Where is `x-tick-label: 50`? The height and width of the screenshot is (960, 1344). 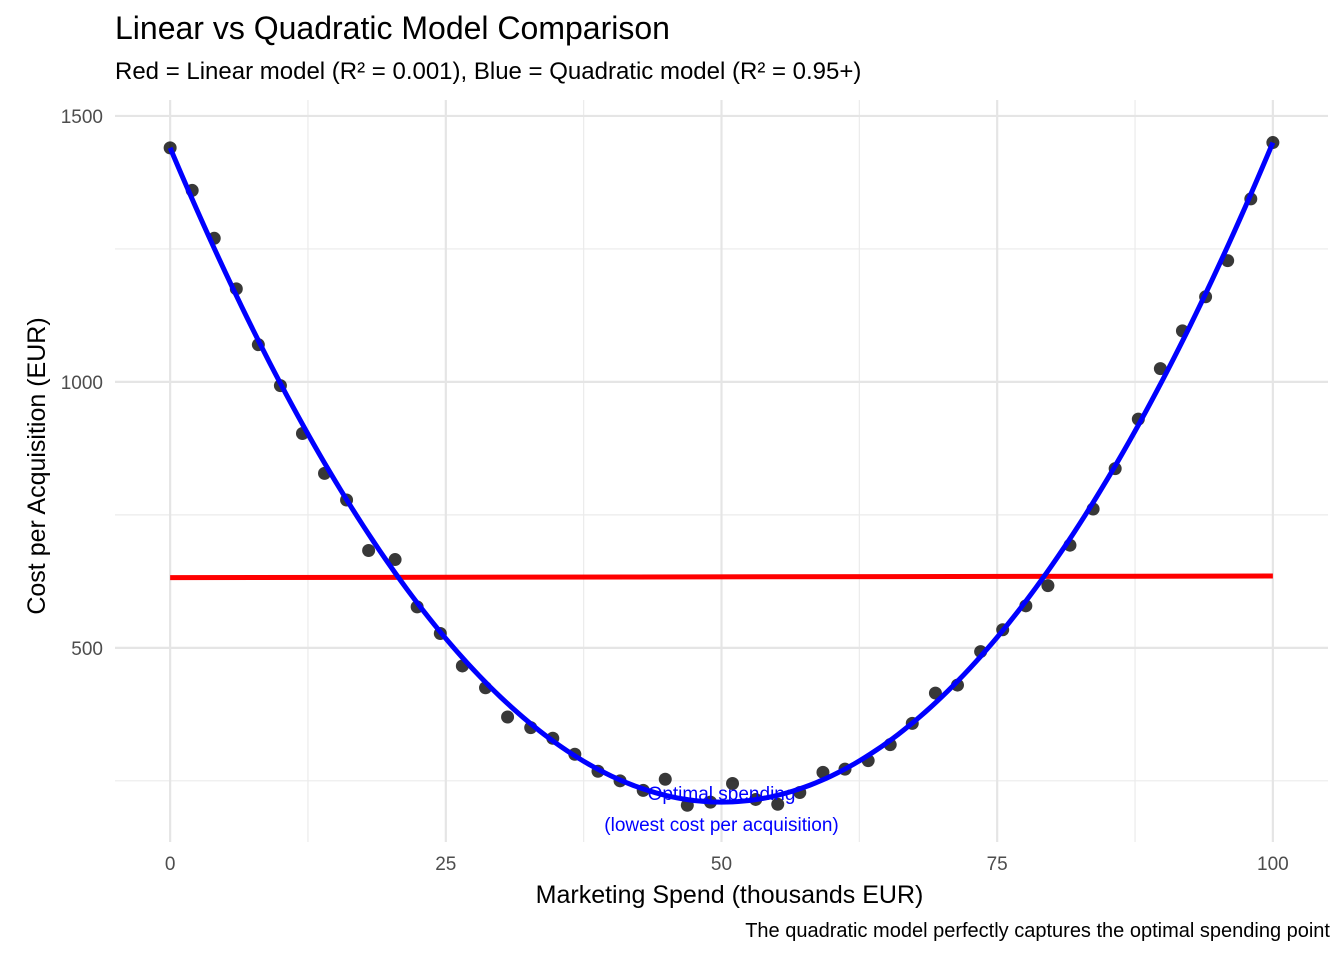
x-tick-label: 50 is located at coordinates (721, 864).